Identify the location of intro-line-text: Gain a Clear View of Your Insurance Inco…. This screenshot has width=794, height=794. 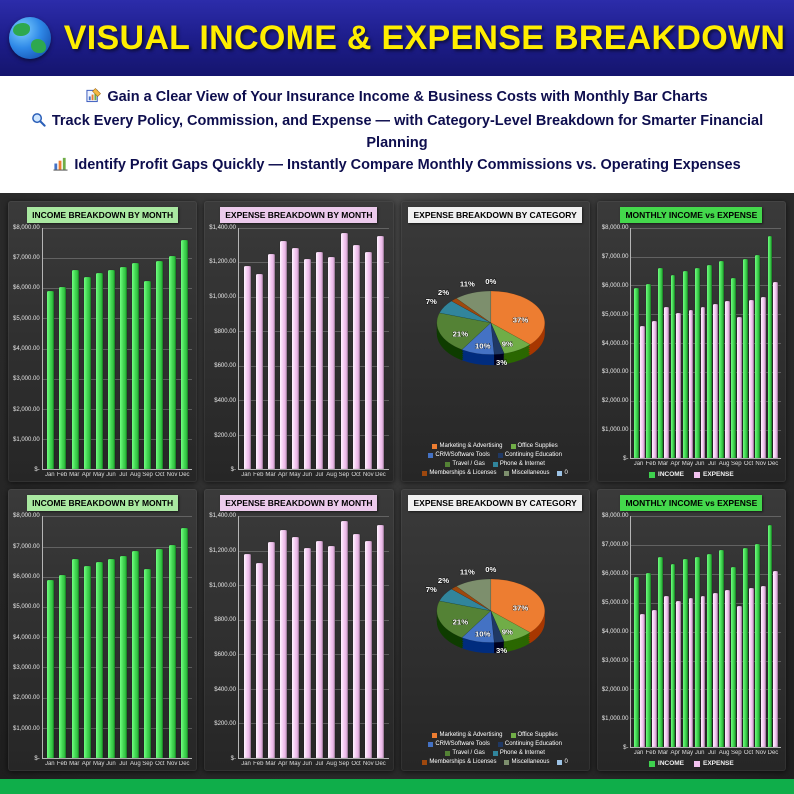
(407, 97).